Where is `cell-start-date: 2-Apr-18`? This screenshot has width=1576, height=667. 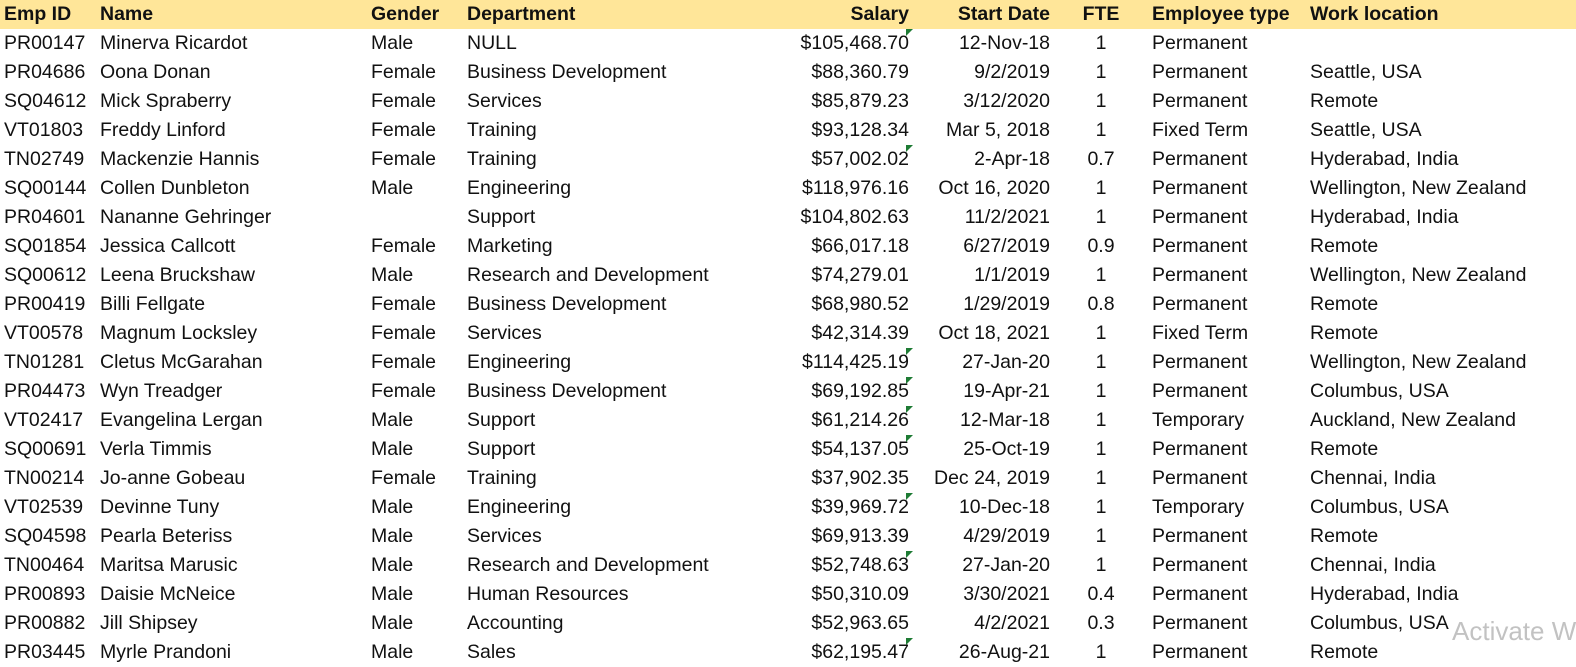
cell-start-date: 2-Apr-18 is located at coordinates (1012, 159).